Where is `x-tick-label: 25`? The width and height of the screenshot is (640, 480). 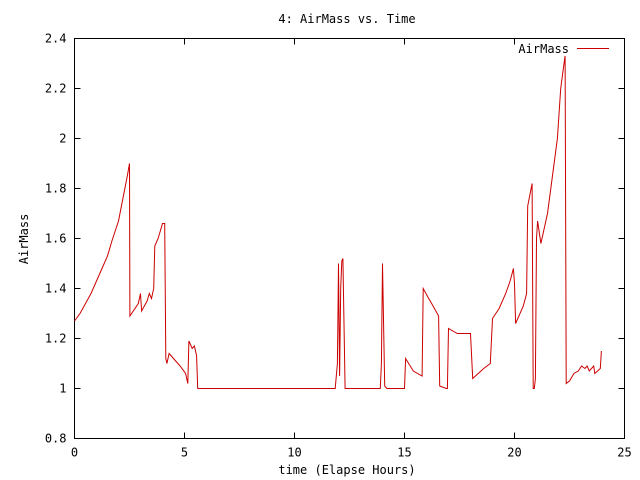 x-tick-label: 25 is located at coordinates (624, 453).